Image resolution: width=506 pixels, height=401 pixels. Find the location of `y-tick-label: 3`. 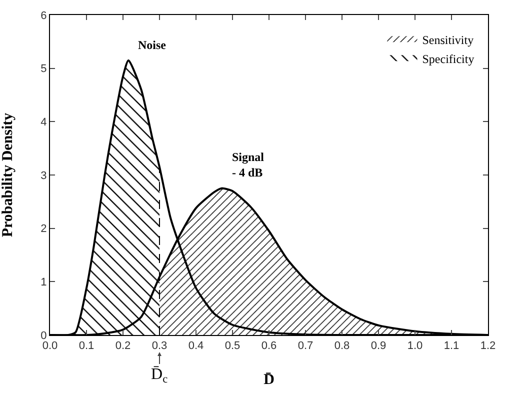

y-tick-label: 3 is located at coordinates (43, 176).